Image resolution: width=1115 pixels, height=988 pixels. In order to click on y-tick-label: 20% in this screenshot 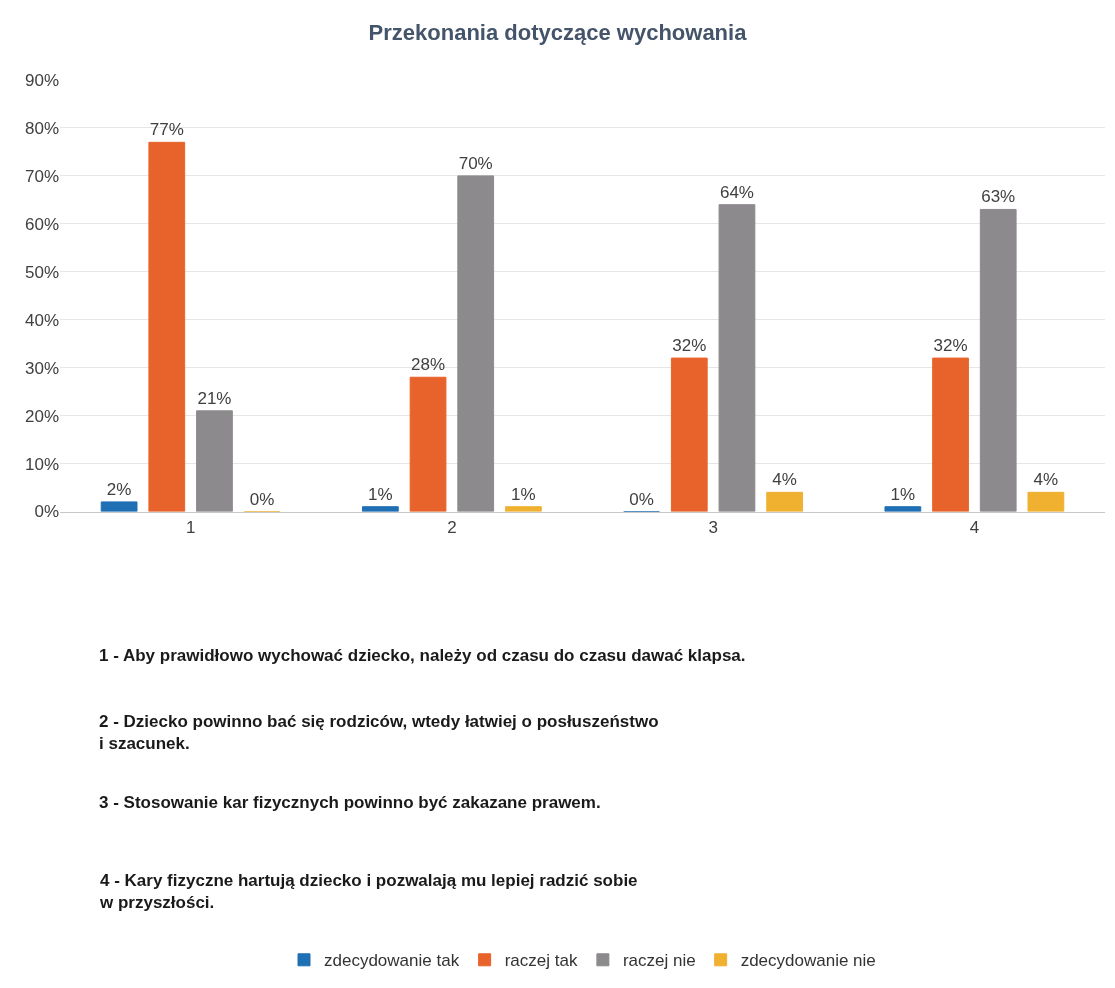, I will do `click(41, 416)`.